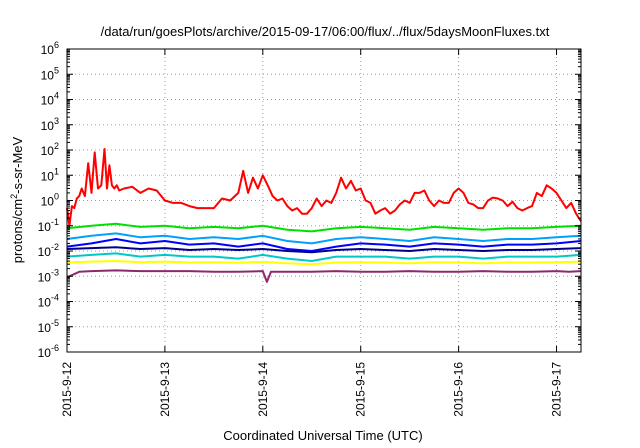  I want to click on y-axis-label-rest: -s-sr-MeV, so click(17, 164).